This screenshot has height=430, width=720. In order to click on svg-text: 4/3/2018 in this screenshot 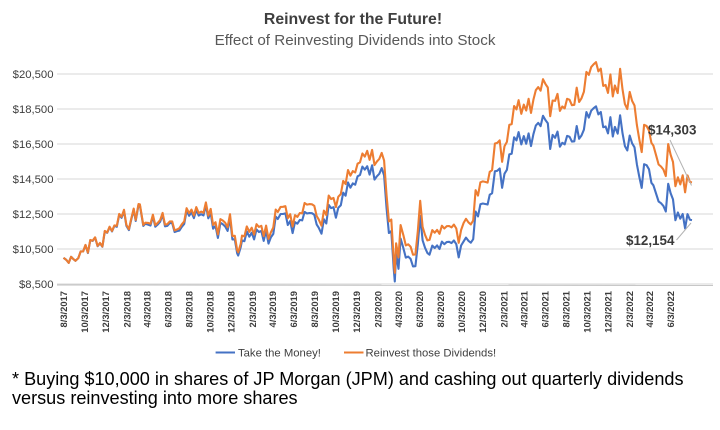, I will do `click(147, 309)`.